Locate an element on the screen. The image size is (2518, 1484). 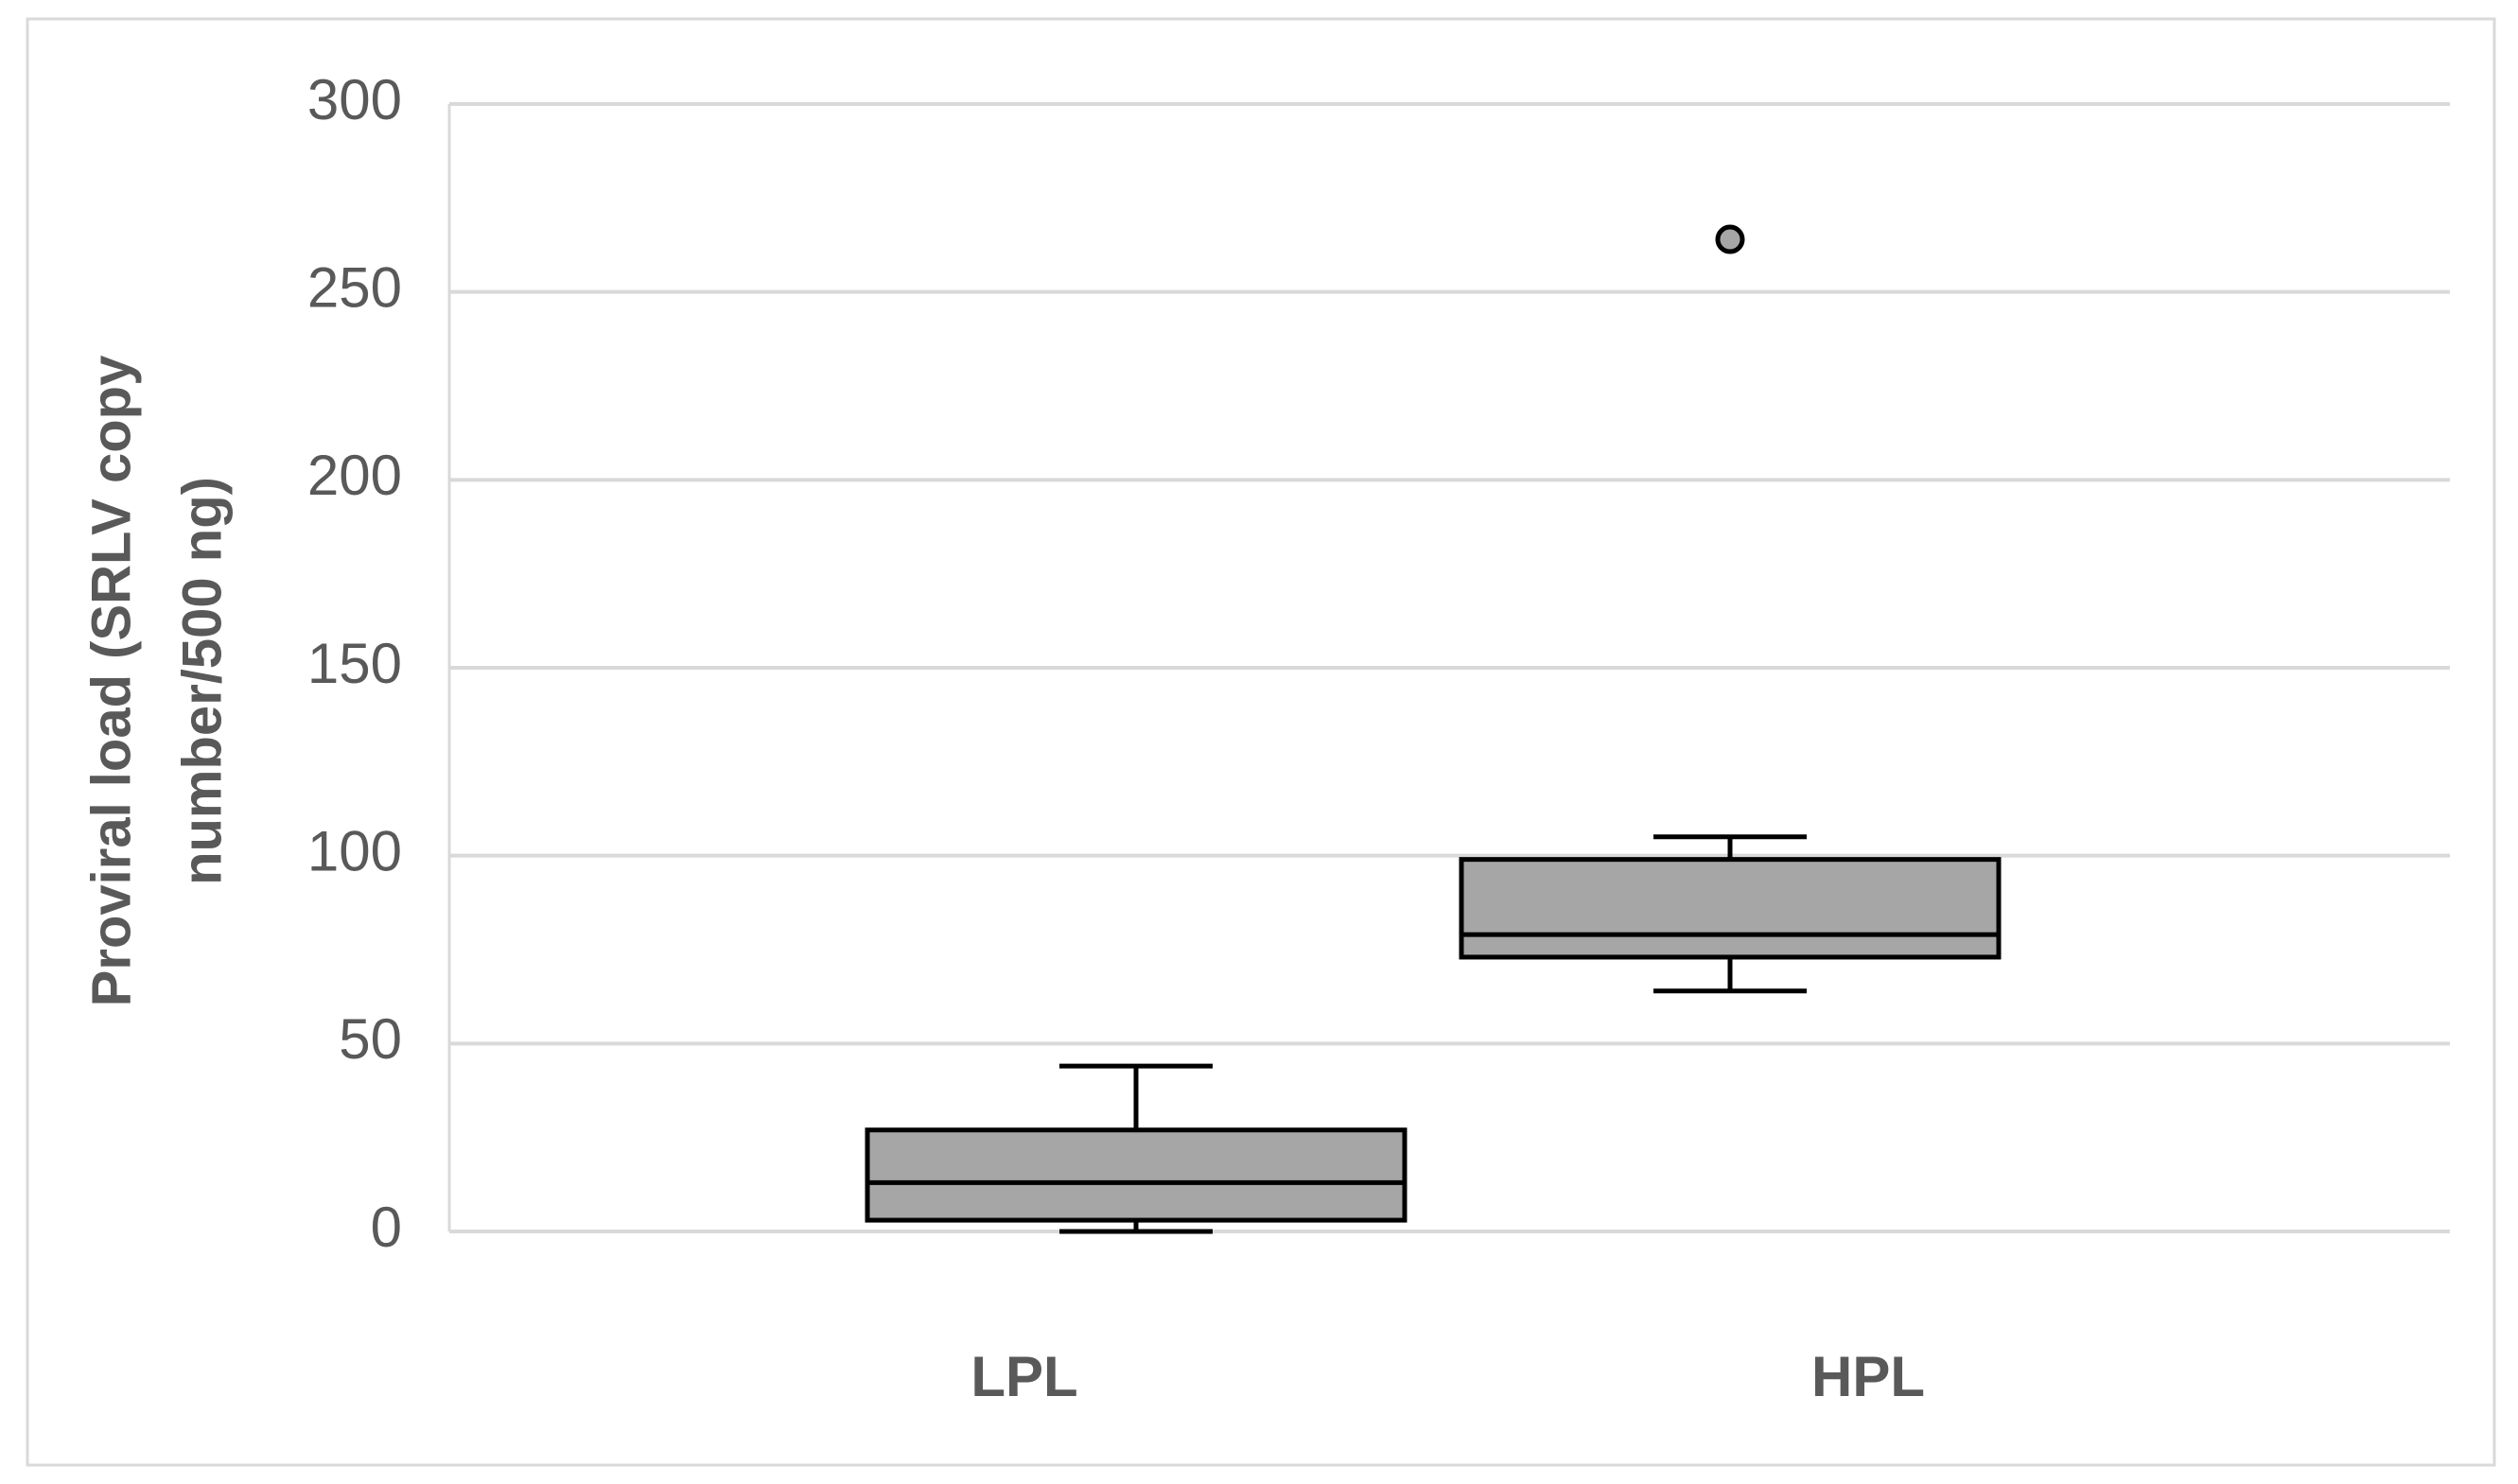
y-tick-label: 200 is located at coordinates (354, 476).